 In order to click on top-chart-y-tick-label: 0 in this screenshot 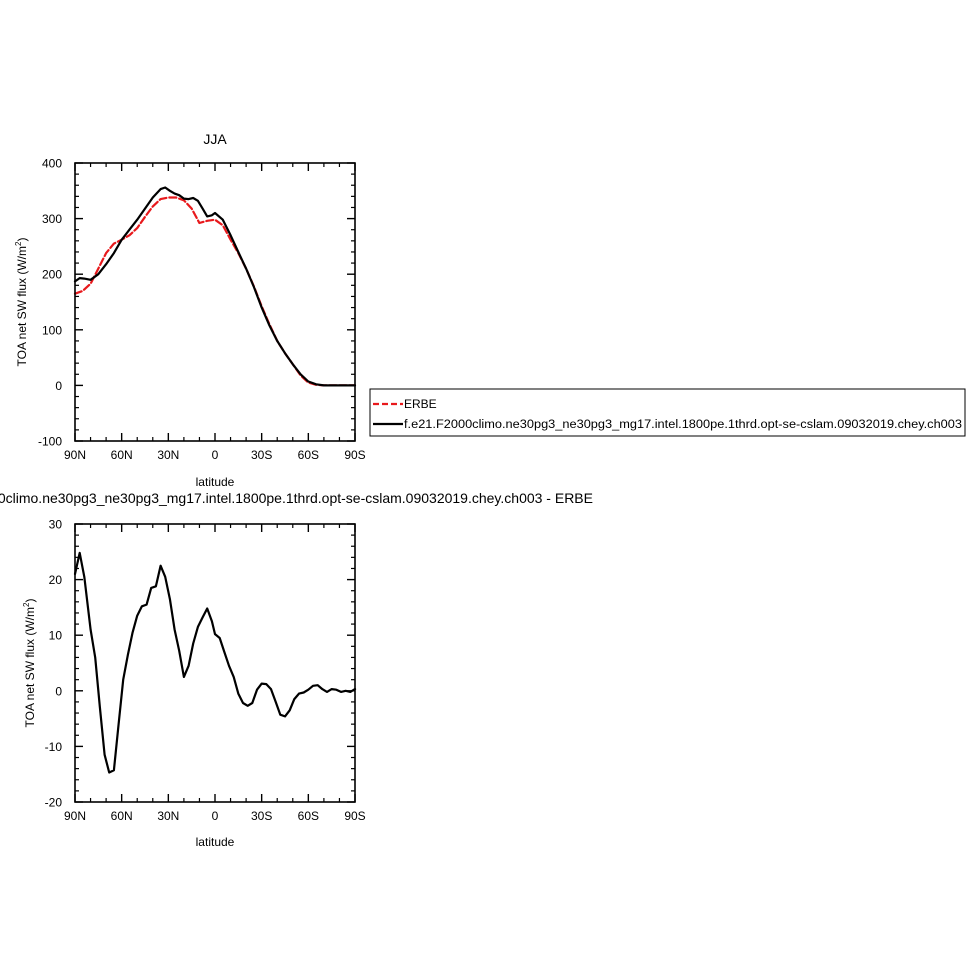, I will do `click(58, 386)`.